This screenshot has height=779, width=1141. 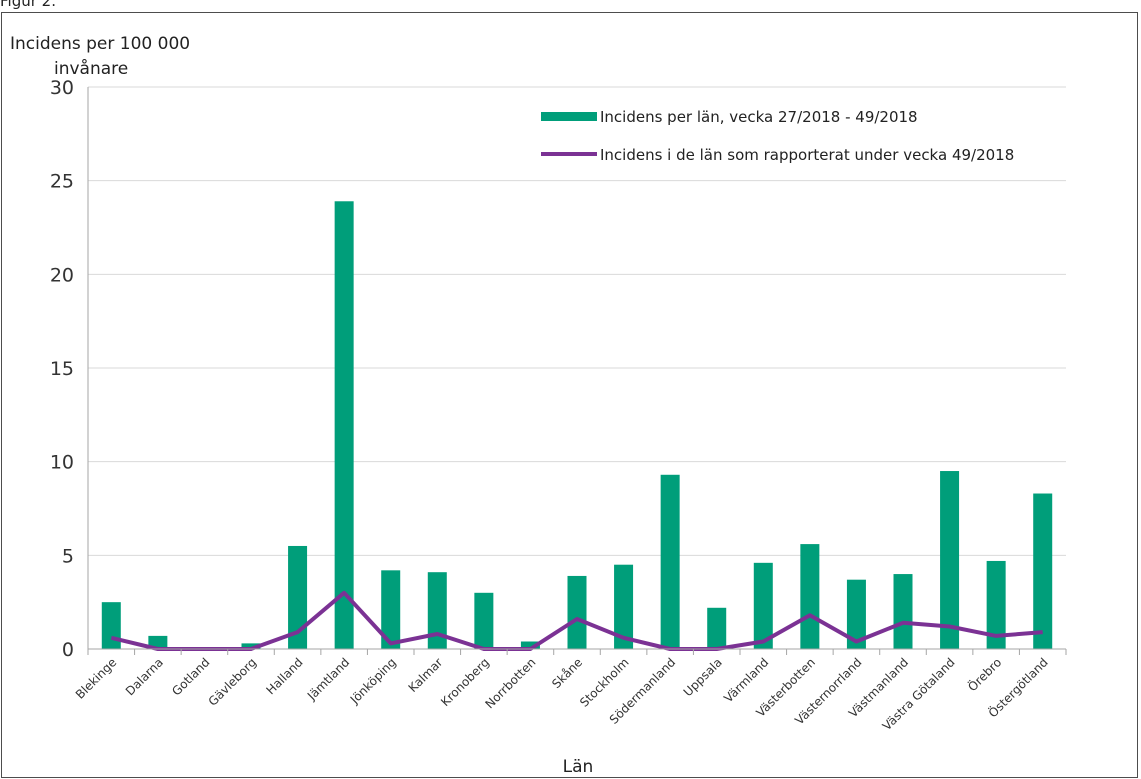 I want to click on x-tick-label: Dalarna, so click(x=144, y=676).